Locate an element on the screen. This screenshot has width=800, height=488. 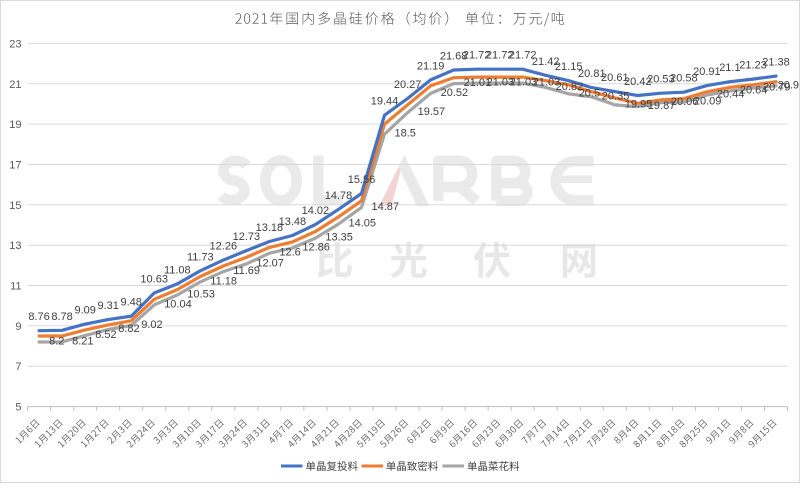
svg-text: 20.52 is located at coordinates (455, 93).